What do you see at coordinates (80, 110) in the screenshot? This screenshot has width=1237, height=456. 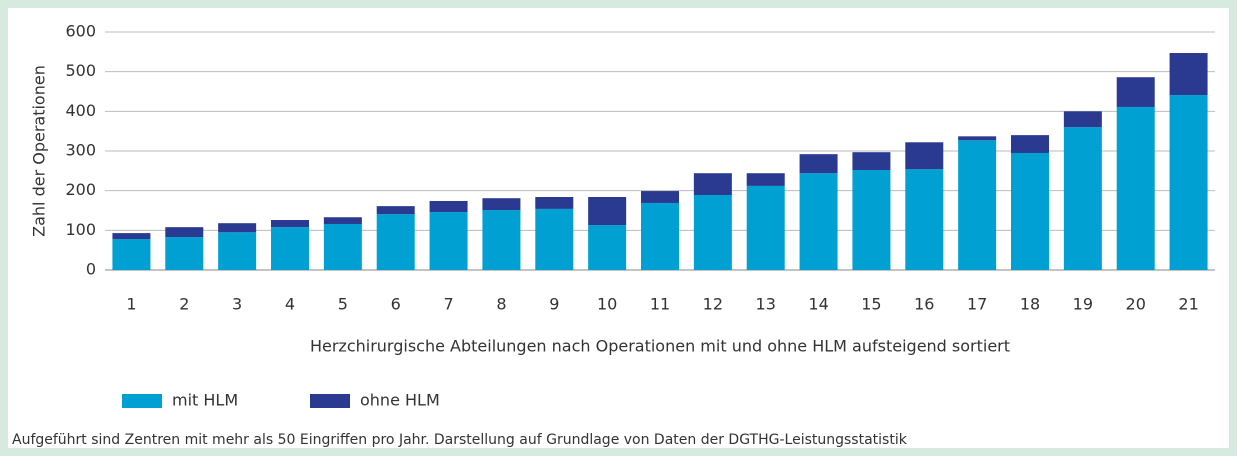 I see `y-tick-label: 400` at bounding box center [80, 110].